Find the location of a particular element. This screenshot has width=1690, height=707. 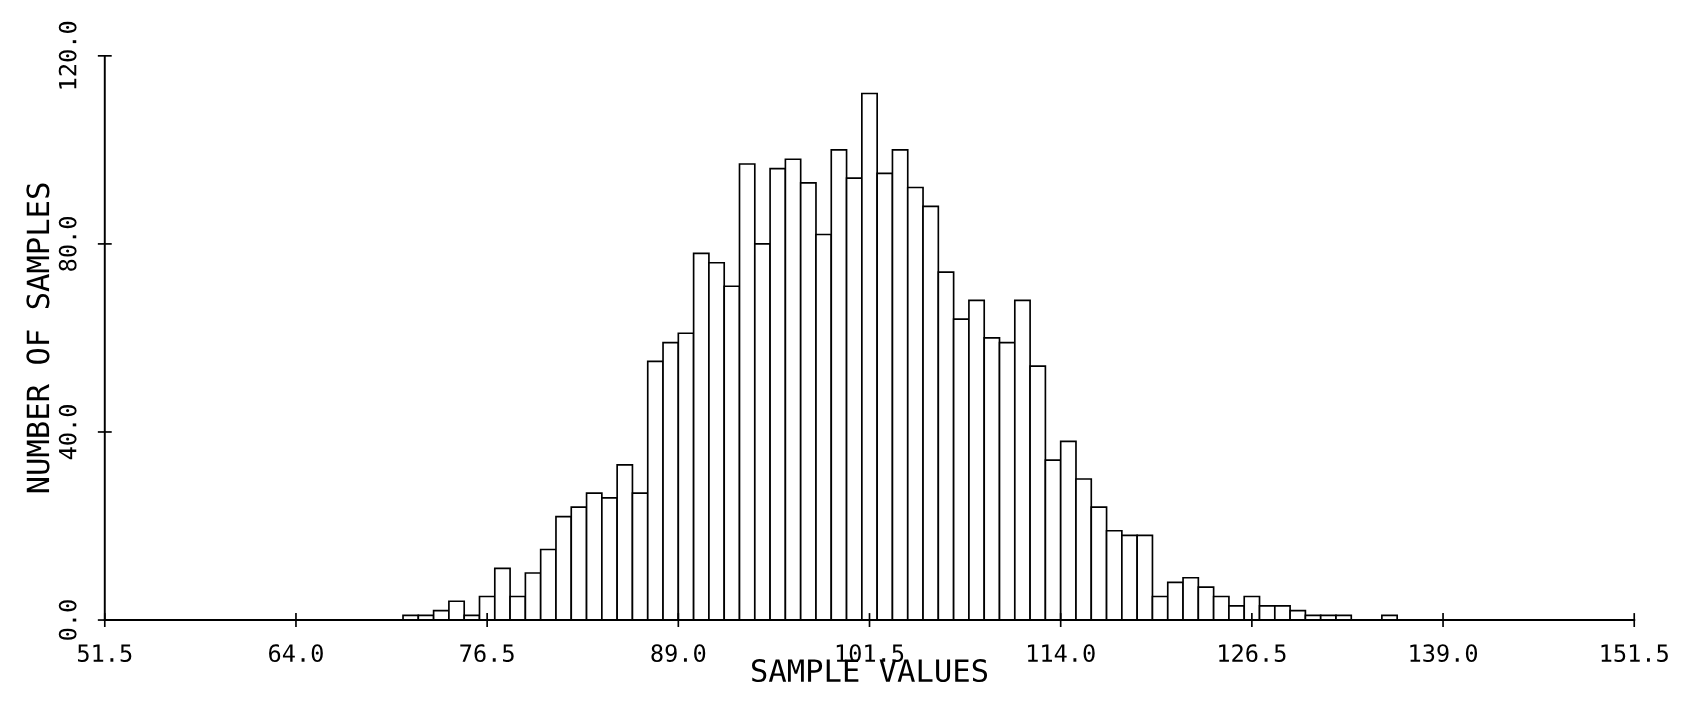

y-tick-label: 120.0 is located at coordinates (67, 55).